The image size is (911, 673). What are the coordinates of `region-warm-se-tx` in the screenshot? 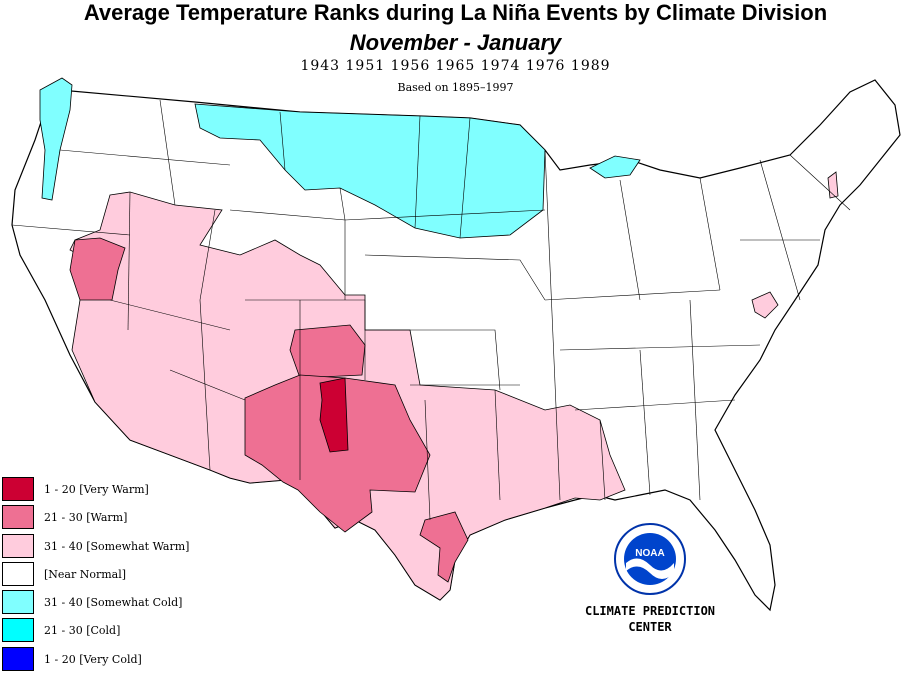 It's located at (444, 547).